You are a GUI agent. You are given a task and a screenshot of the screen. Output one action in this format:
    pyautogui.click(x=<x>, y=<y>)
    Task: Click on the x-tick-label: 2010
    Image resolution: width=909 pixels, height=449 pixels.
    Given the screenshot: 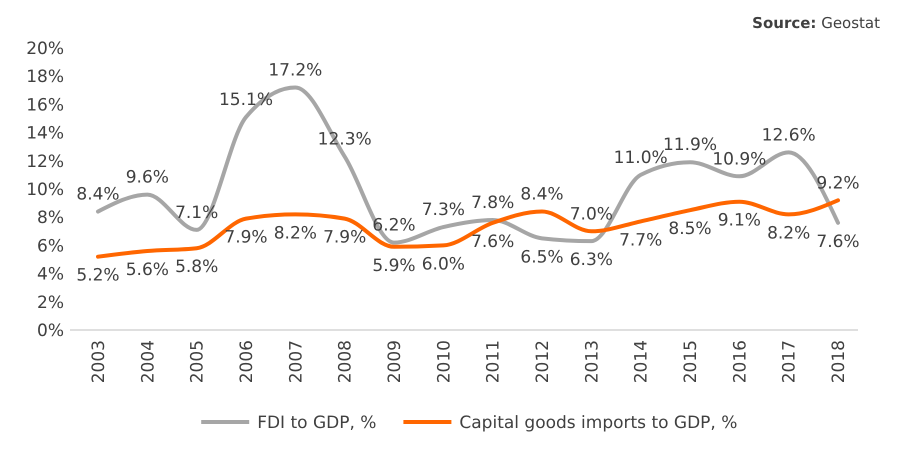 What is the action you would take?
    pyautogui.click(x=444, y=362)
    